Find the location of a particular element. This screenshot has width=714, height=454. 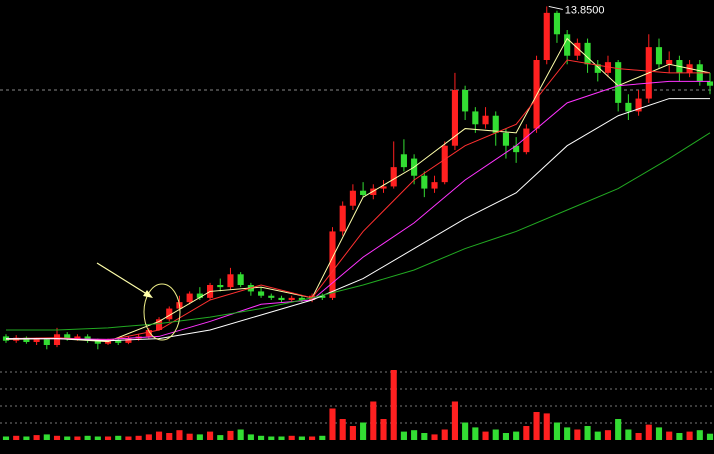

max-price-pointer is located at coordinates (555, 7).